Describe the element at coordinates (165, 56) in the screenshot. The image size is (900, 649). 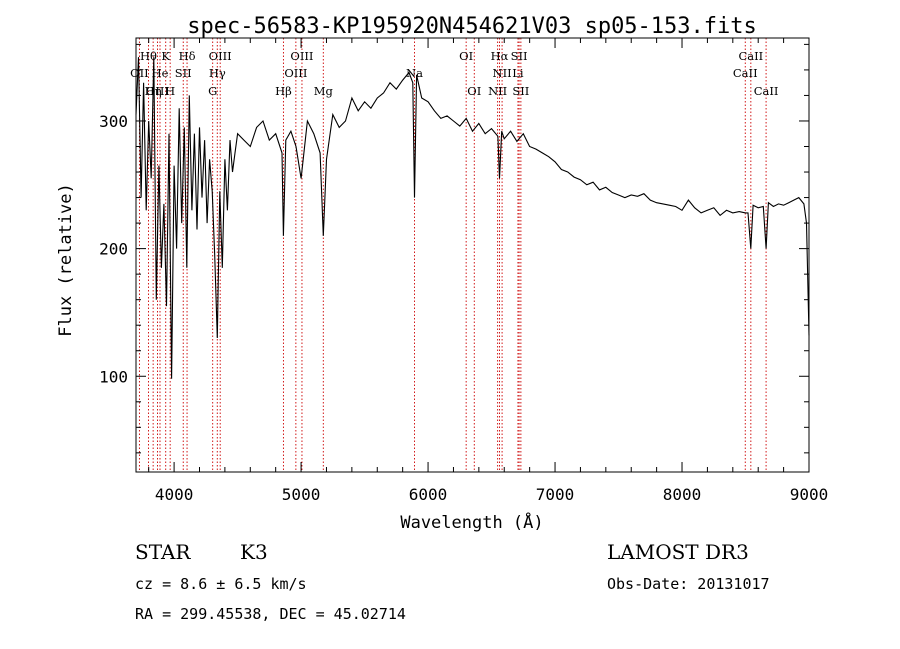
I see `line-marker-label: K` at that location.